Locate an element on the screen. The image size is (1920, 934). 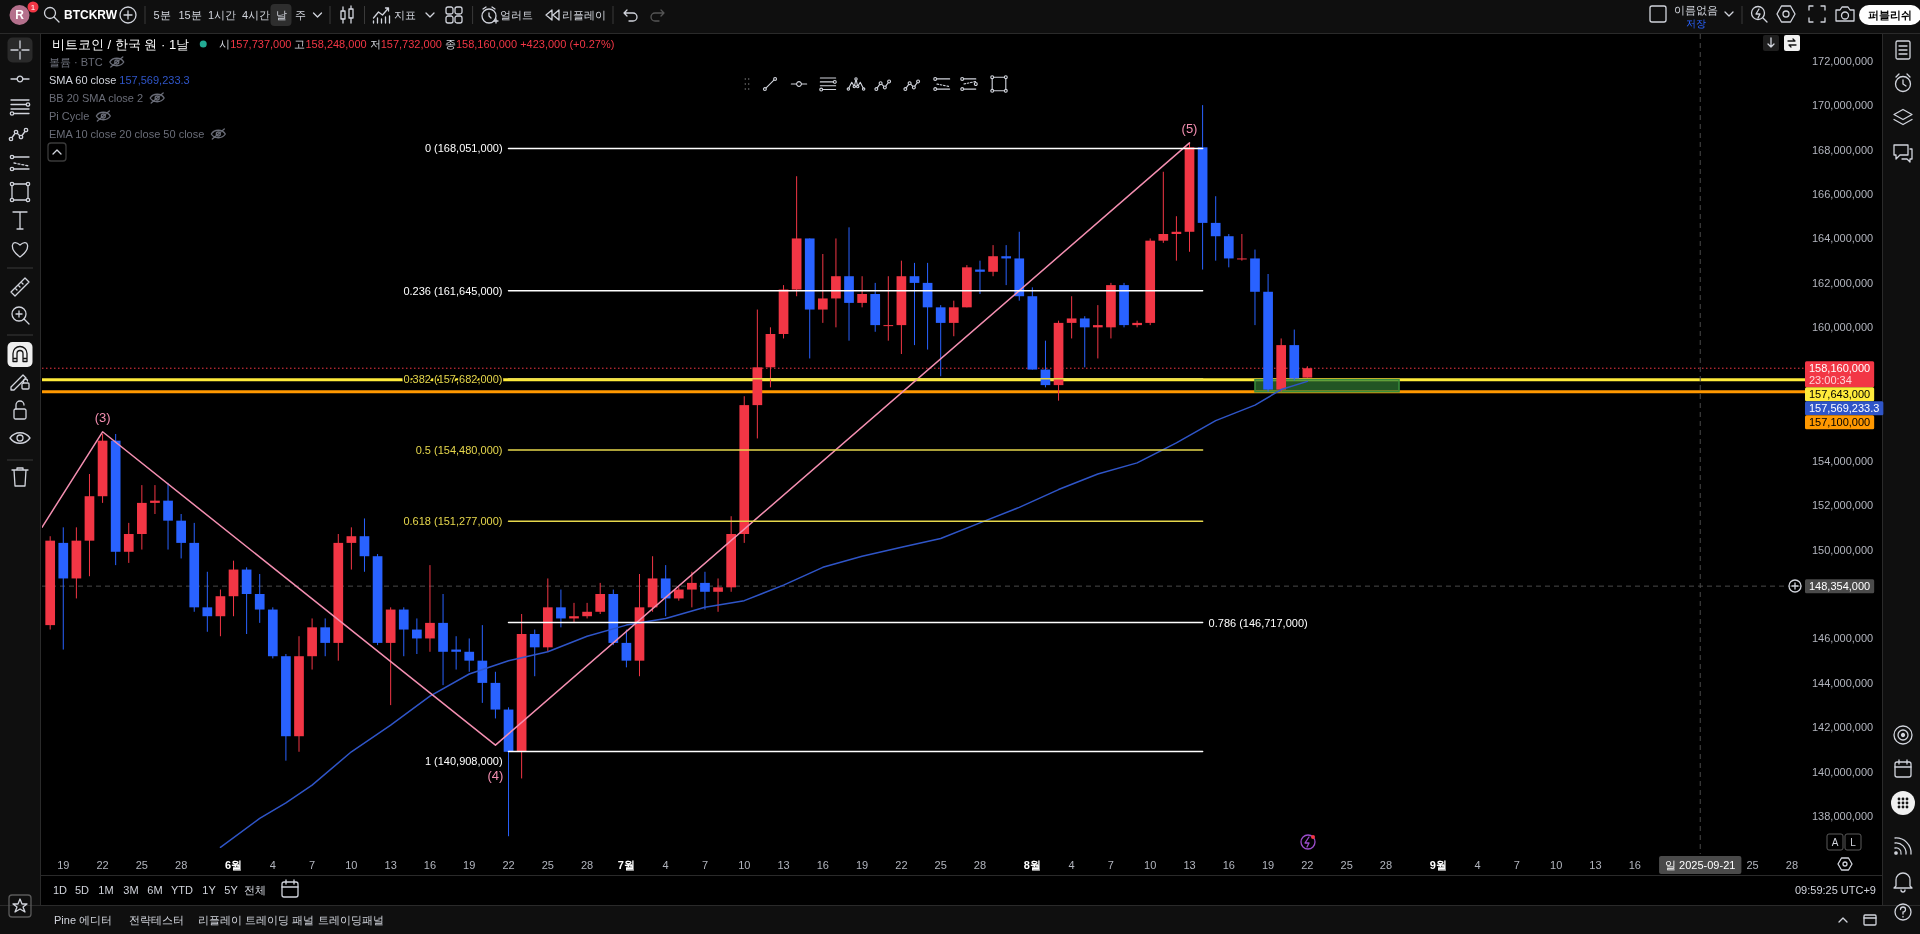
ui-text: 저장 is located at coordinates (1696, 23).